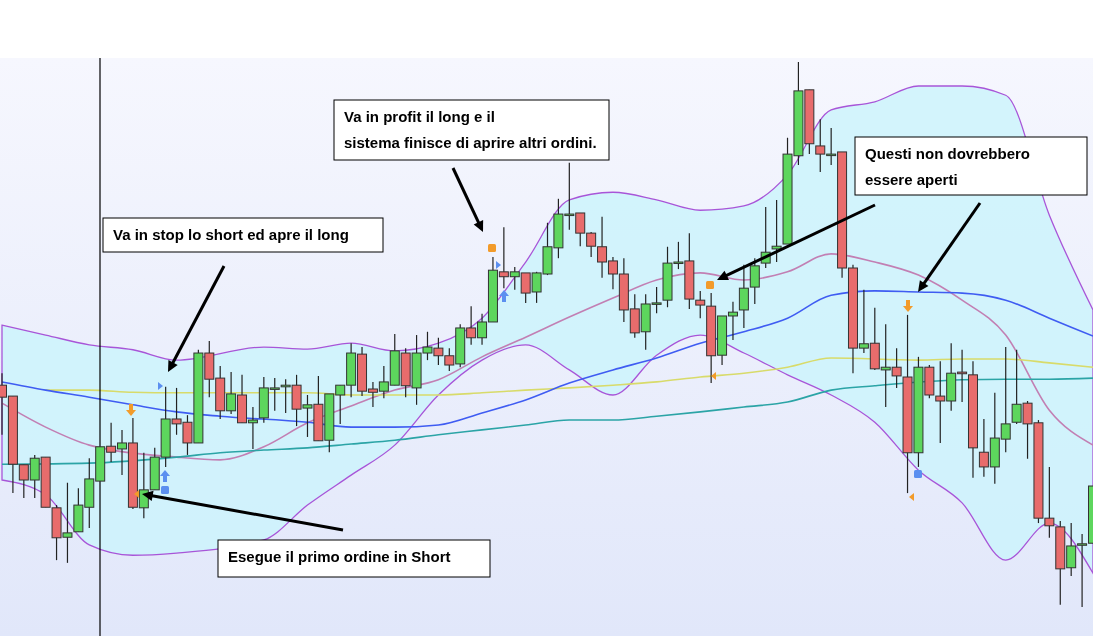 The width and height of the screenshot is (1093, 636). Describe the element at coordinates (948, 166) in the screenshot. I see `annotation: Questi non dovrebbero essere aperti` at that location.